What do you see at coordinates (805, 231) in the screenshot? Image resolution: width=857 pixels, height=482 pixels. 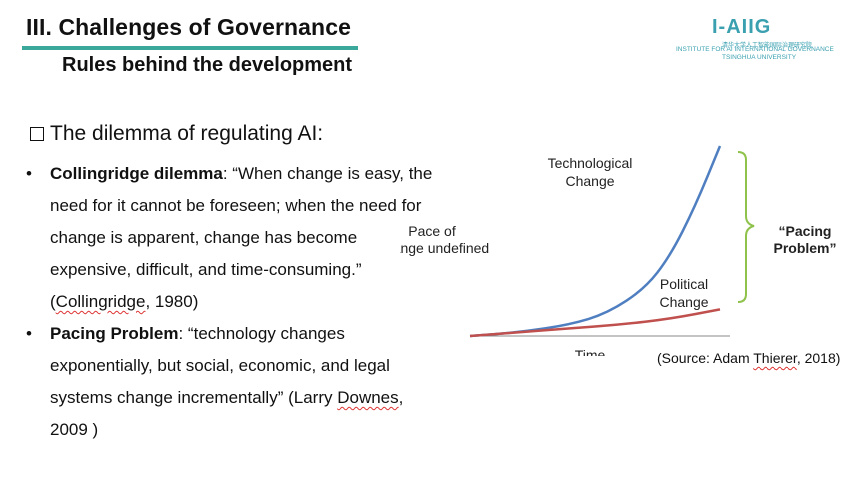 I see `pacing-problem-label-line1: “Pacing` at bounding box center [805, 231].